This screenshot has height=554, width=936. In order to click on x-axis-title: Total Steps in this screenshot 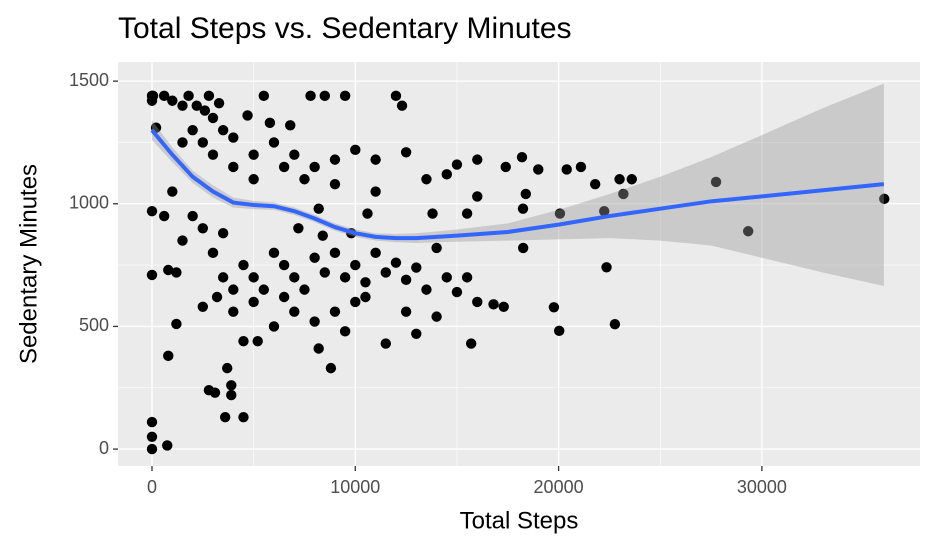, I will do `click(519, 520)`.